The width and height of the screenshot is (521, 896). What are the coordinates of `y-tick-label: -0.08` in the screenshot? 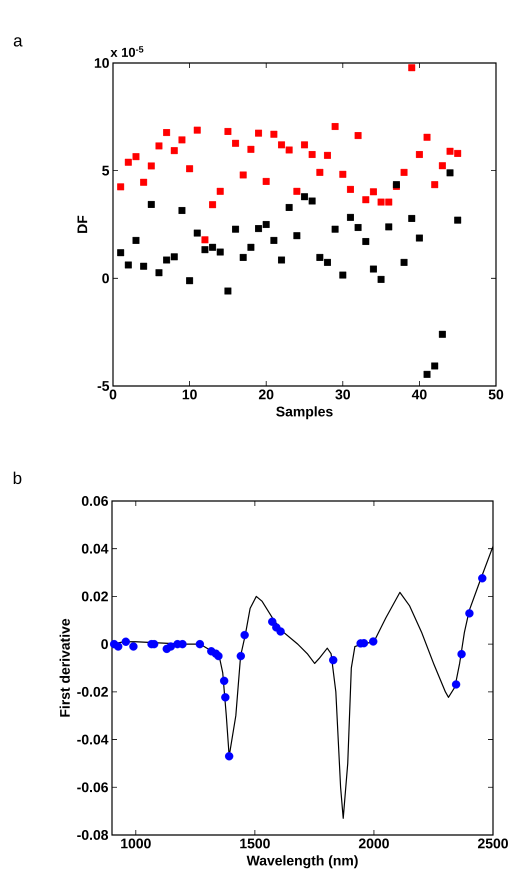 It's located at (92, 835).